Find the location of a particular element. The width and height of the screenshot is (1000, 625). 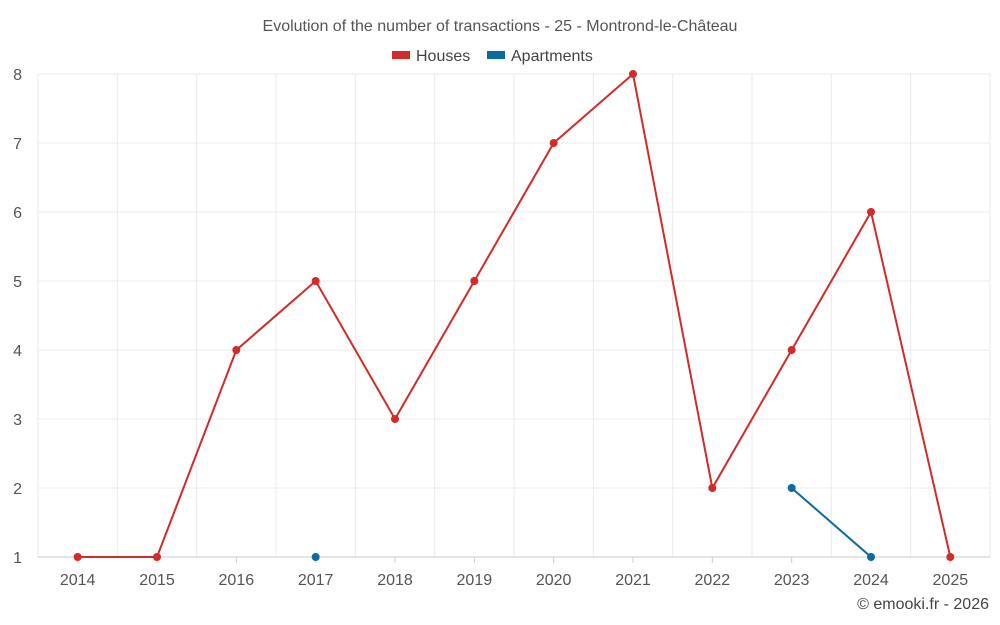

x-tick-label: 2021 is located at coordinates (633, 580).